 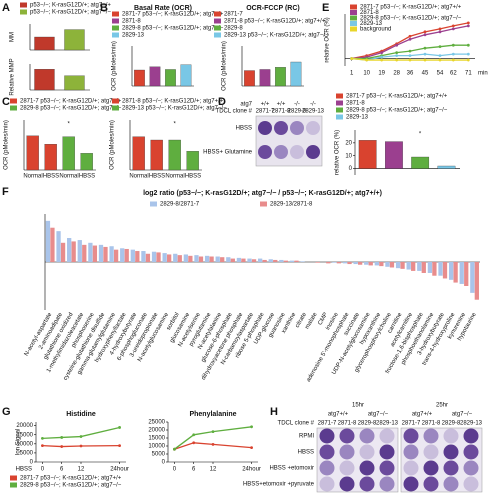 What do you see at coordinates (5, 192) in the screenshot?
I see `panel-label: F` at bounding box center [5, 192].